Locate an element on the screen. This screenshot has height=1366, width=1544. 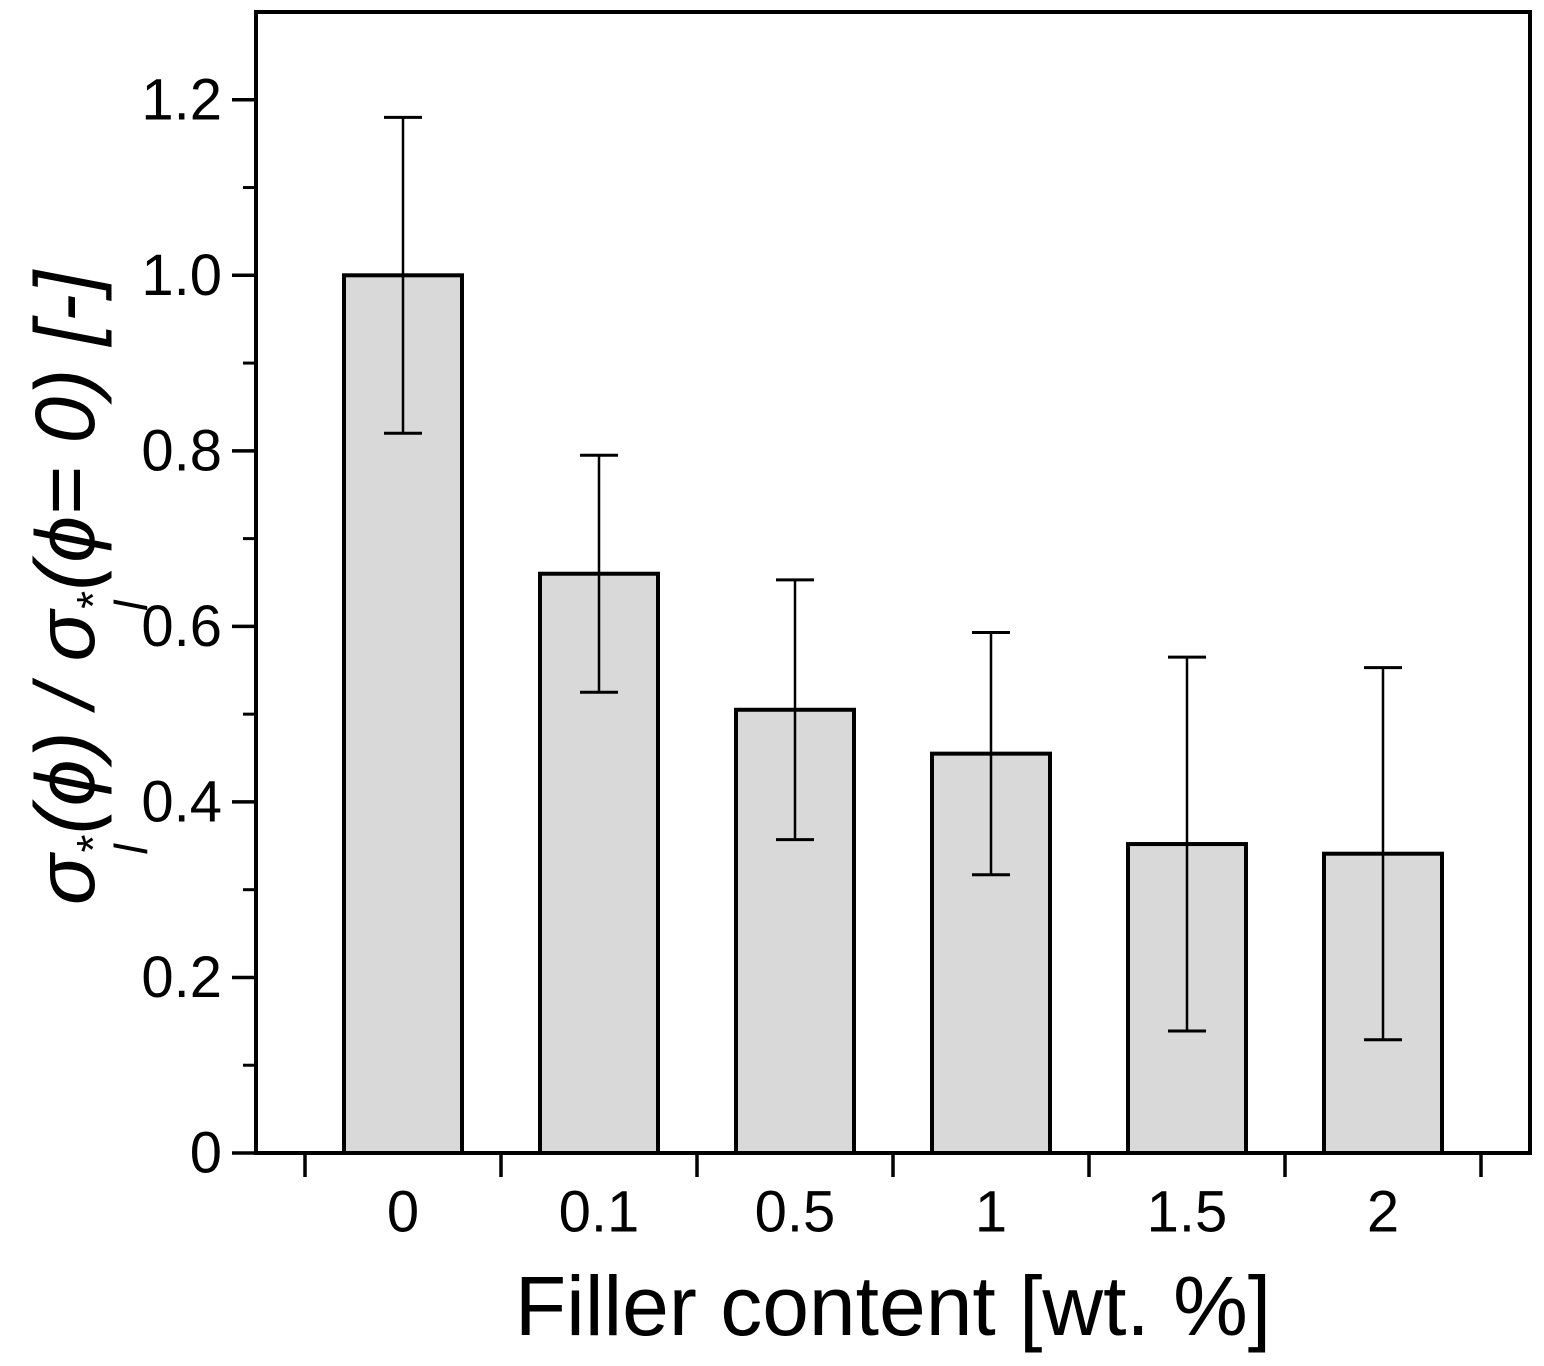
y-tick-label: 1.2 is located at coordinates (181, 99).